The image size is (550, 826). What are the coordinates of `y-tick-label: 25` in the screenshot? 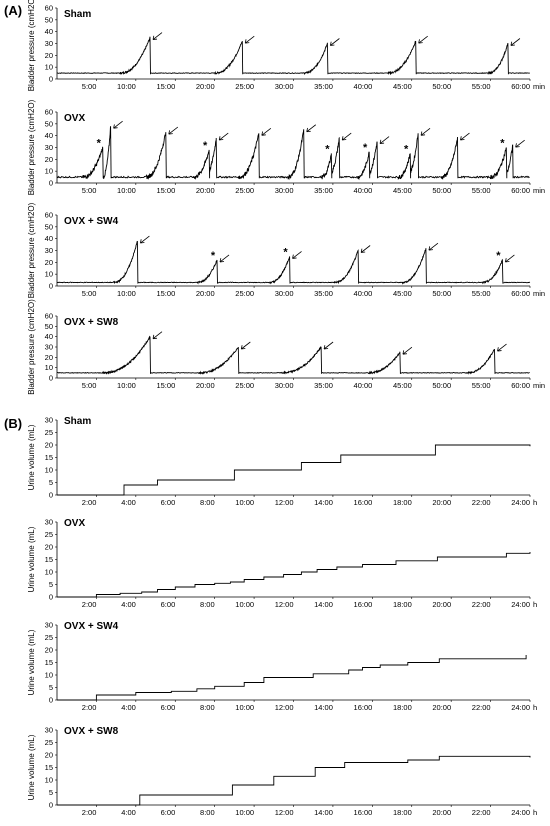 It's located at (49, 637).